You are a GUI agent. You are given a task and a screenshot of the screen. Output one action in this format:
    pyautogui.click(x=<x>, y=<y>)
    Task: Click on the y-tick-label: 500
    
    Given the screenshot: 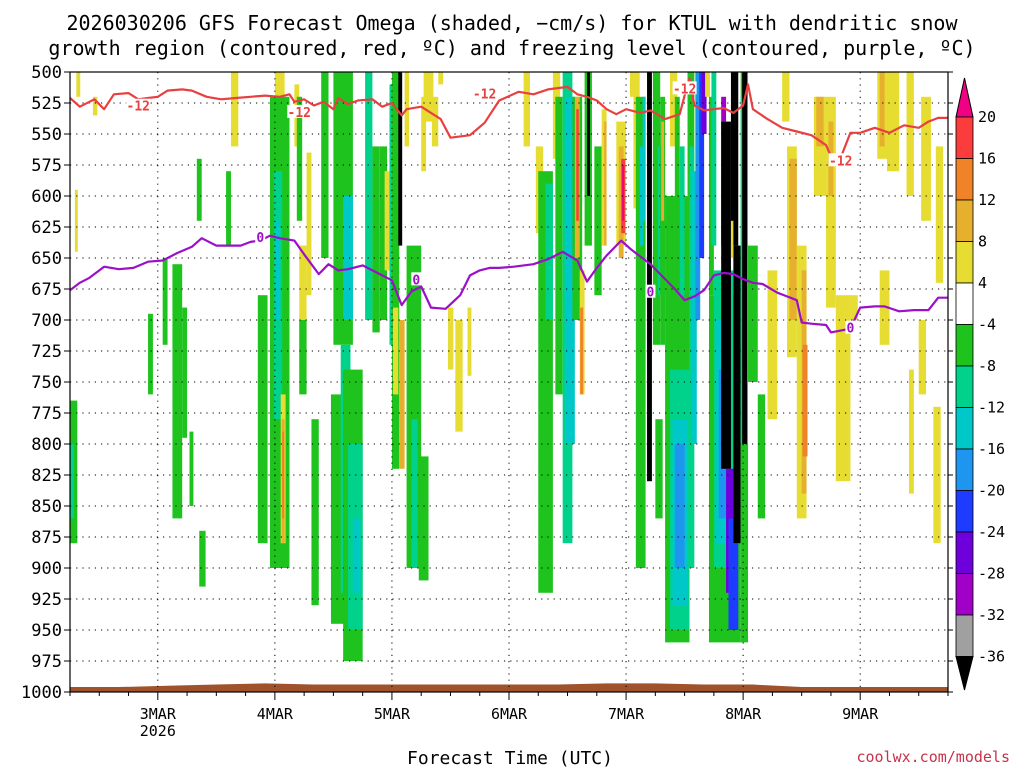 What is the action you would take?
    pyautogui.click(x=46, y=73)
    